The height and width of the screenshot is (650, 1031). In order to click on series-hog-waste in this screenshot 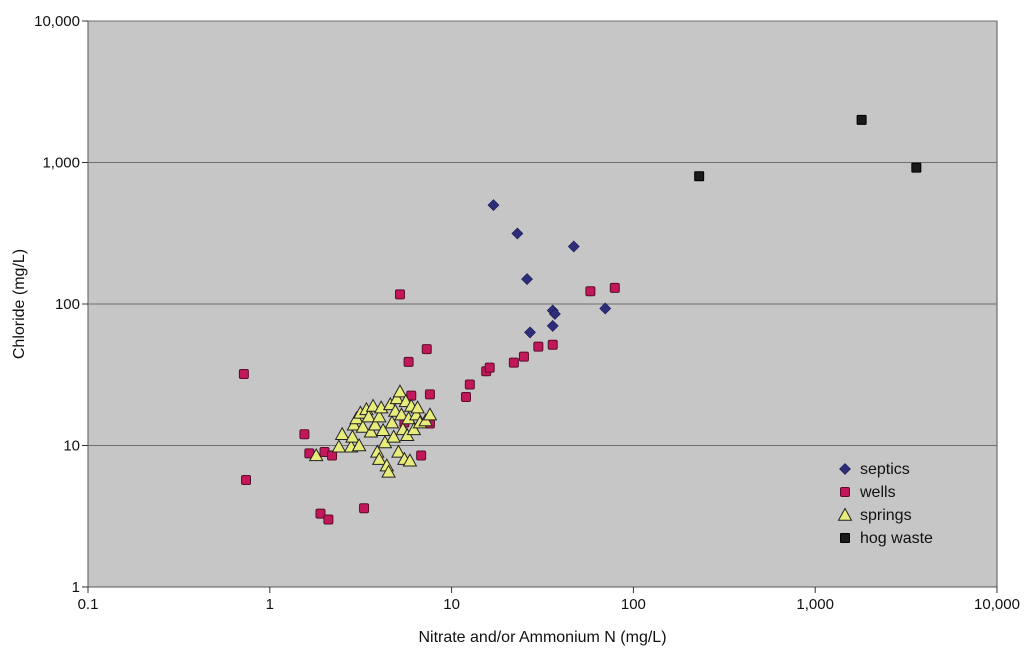, I will do `click(808, 148)`.